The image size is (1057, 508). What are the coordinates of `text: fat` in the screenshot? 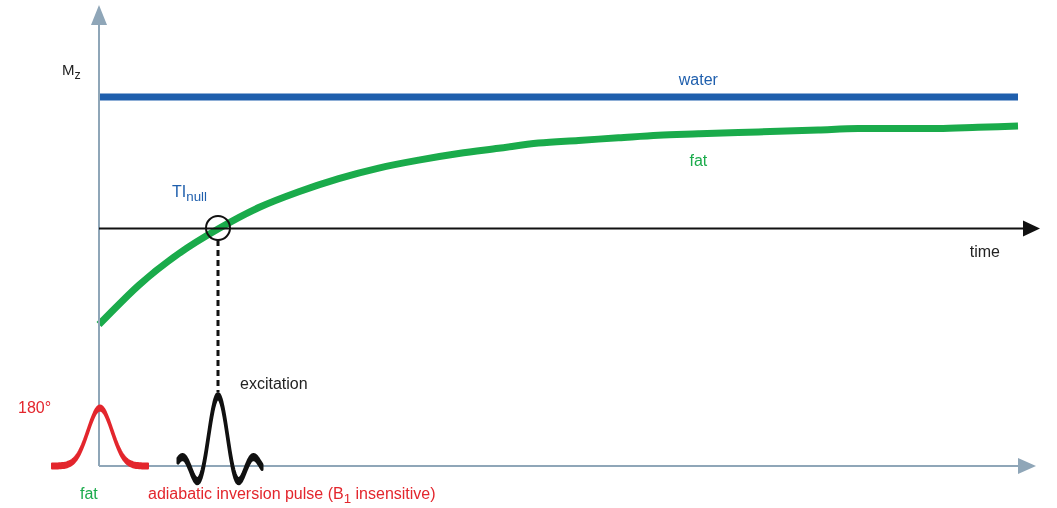 It's located at (89, 493).